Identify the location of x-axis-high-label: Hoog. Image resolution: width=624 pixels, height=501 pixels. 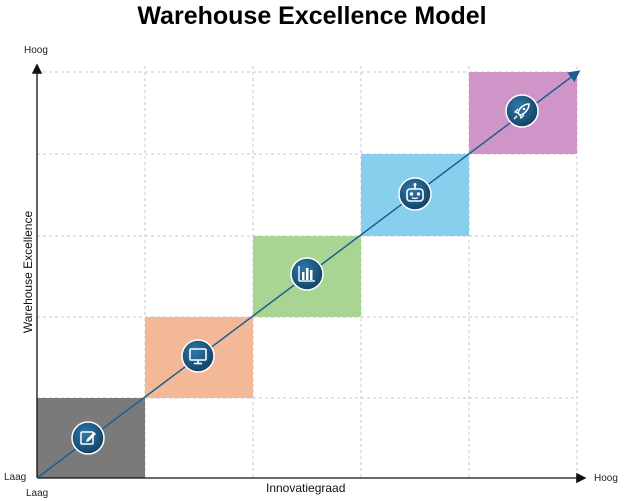
(606, 478).